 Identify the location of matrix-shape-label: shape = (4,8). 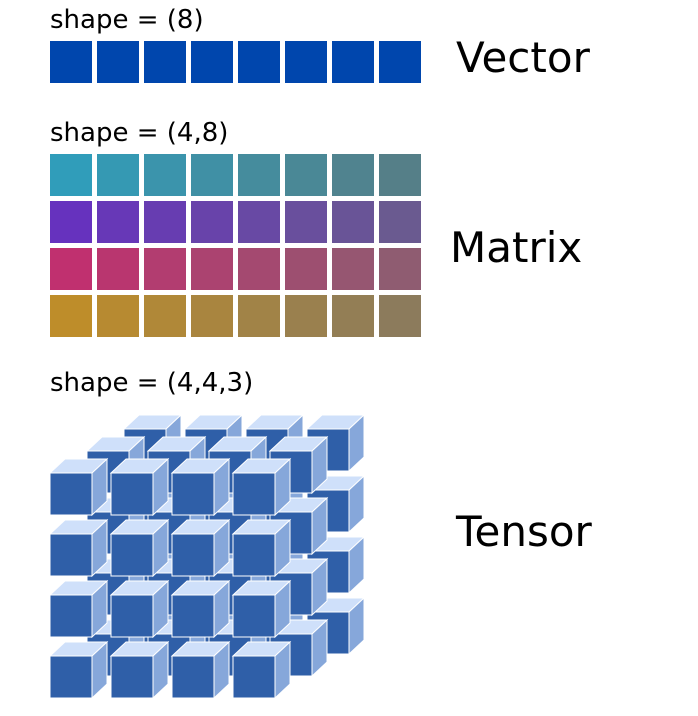
(139, 133).